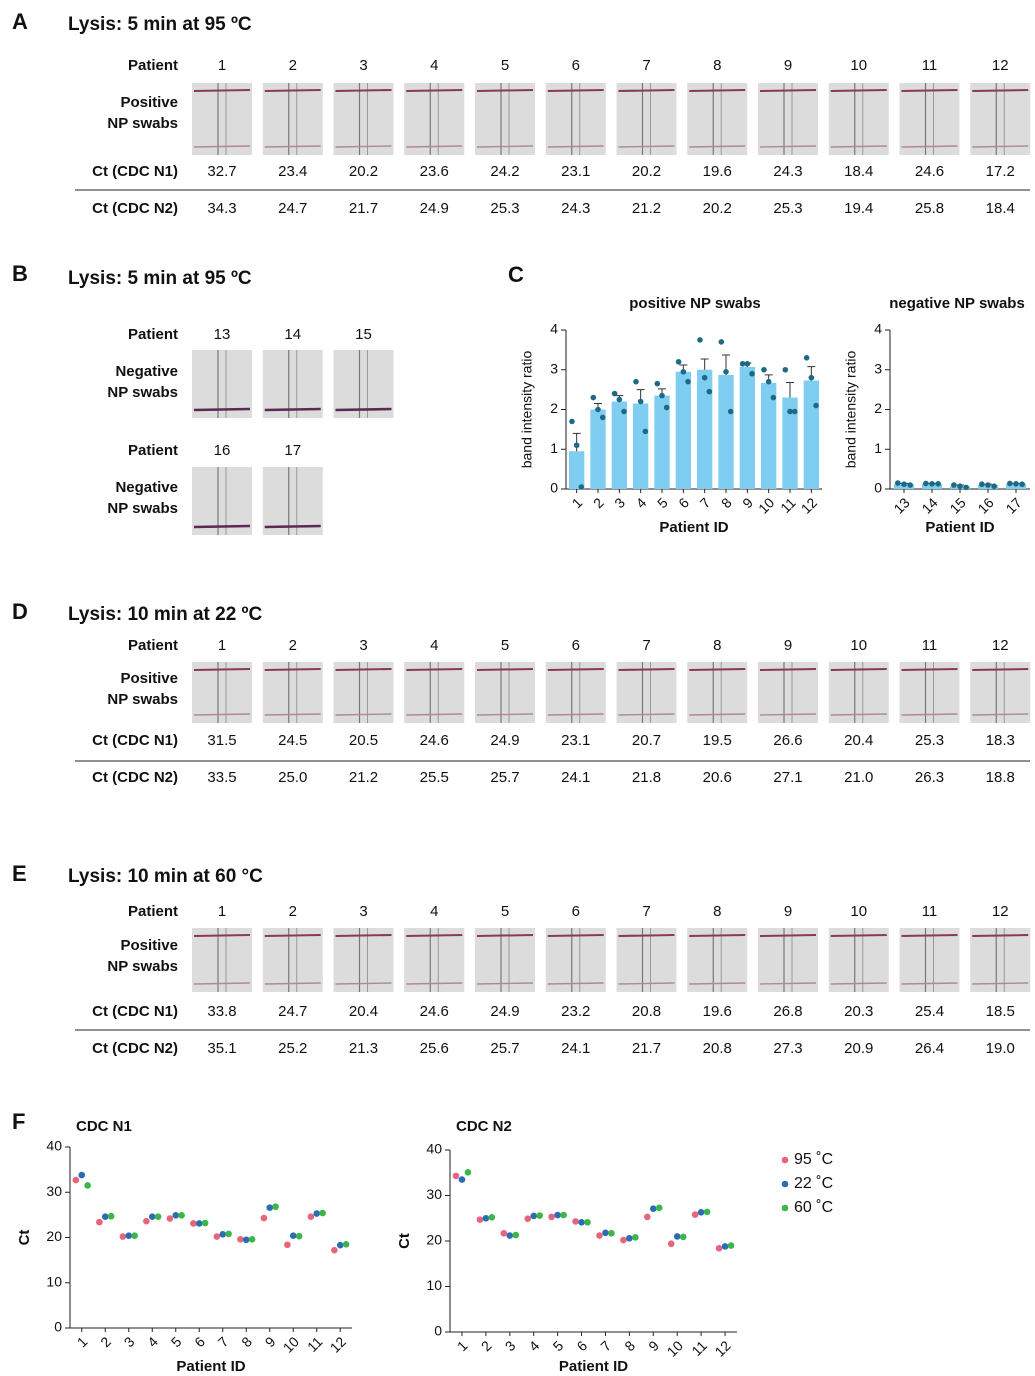 This screenshot has width=1035, height=1376. What do you see at coordinates (534, 1345) in the screenshot?
I see `x-tick-label: 4` at bounding box center [534, 1345].